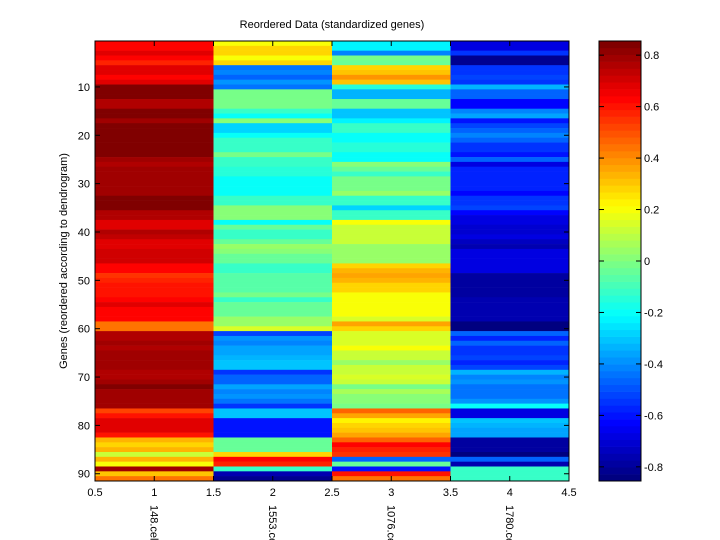  What do you see at coordinates (84, 281) in the screenshot?
I see `y-tick-label: 50` at bounding box center [84, 281].